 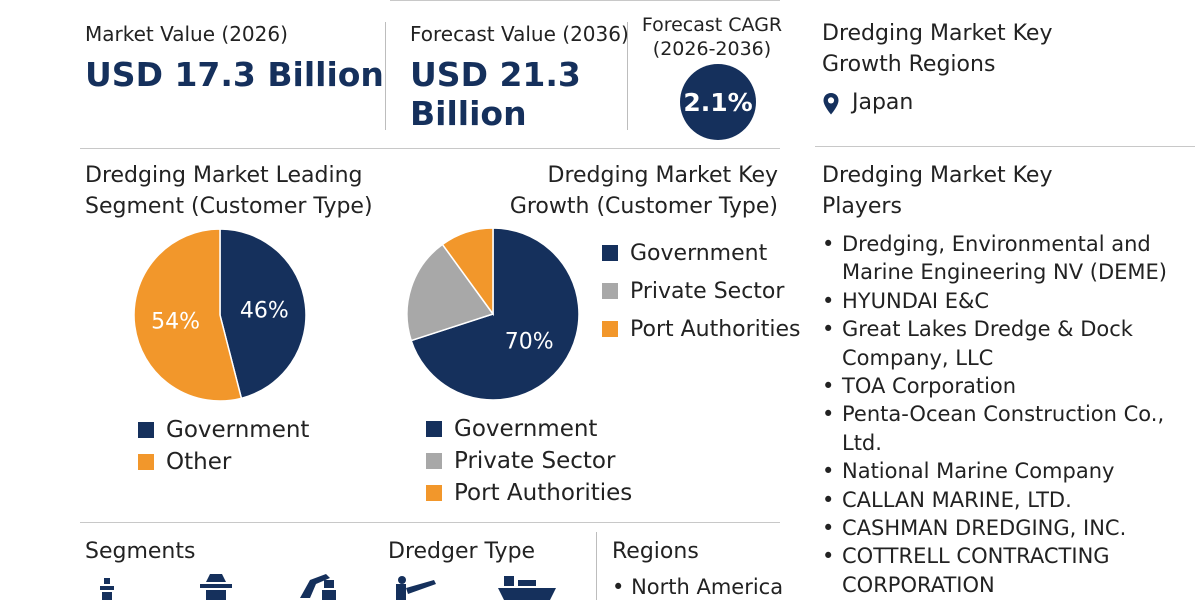 What do you see at coordinates (416, 588) in the screenshot?
I see `dredger-cutter-icon` at bounding box center [416, 588].